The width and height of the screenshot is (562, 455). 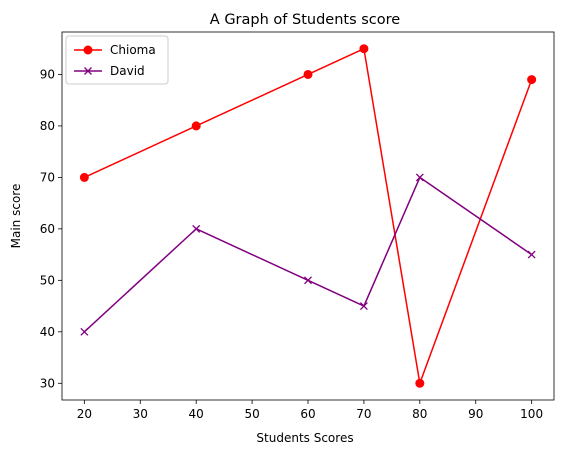 What do you see at coordinates (475, 414) in the screenshot?
I see `x-tick-label: 90` at bounding box center [475, 414].